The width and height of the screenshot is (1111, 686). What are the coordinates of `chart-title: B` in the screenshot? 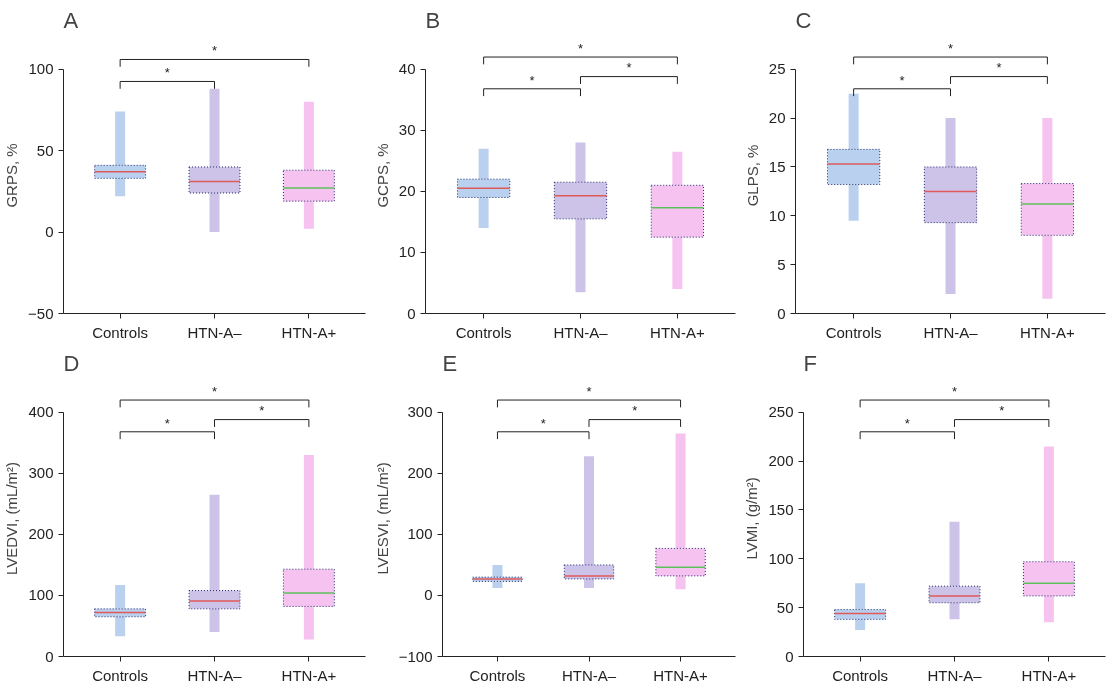 It's located at (433, 20).